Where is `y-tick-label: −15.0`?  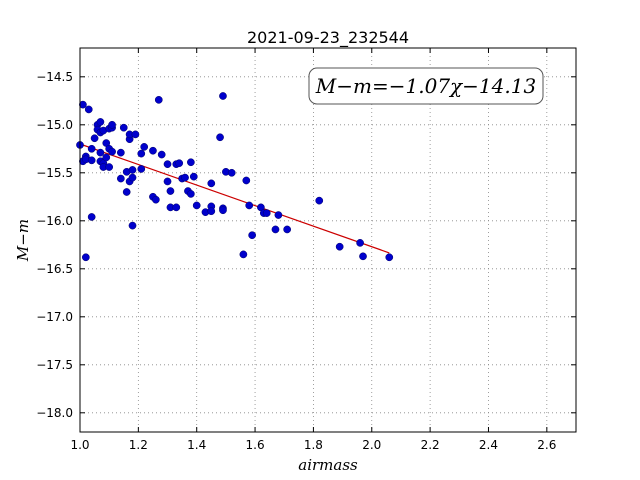
y-tick-label: −15.0 is located at coordinates (54, 125).